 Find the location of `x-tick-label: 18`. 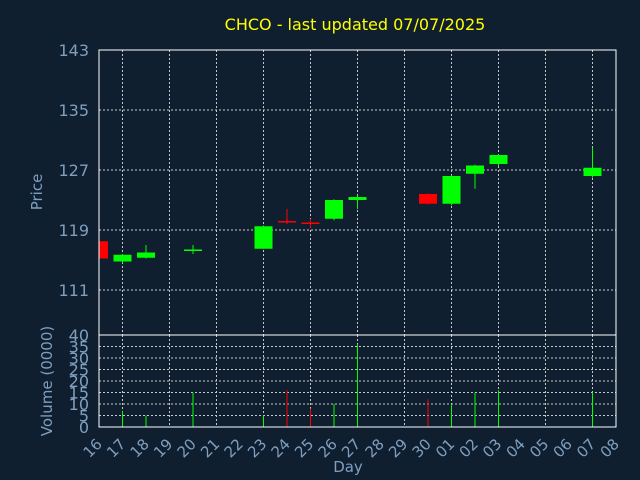

x-tick-label: 18 is located at coordinates (140, 448).